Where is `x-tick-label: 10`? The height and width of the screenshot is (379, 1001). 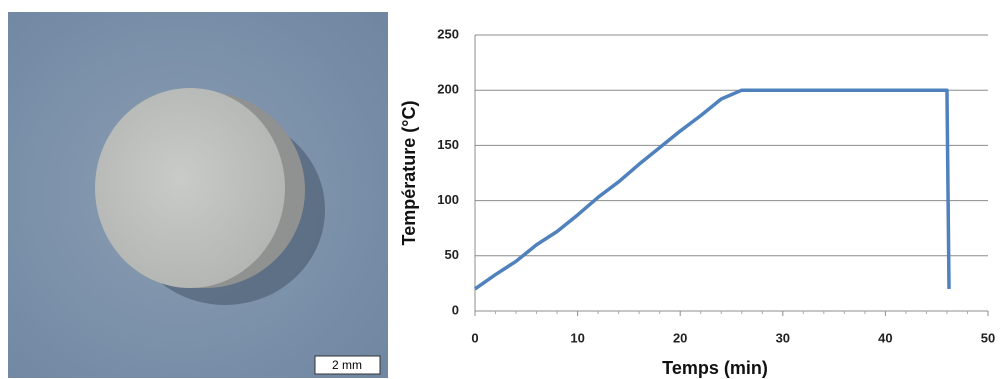 x-tick-label: 10 is located at coordinates (577, 337).